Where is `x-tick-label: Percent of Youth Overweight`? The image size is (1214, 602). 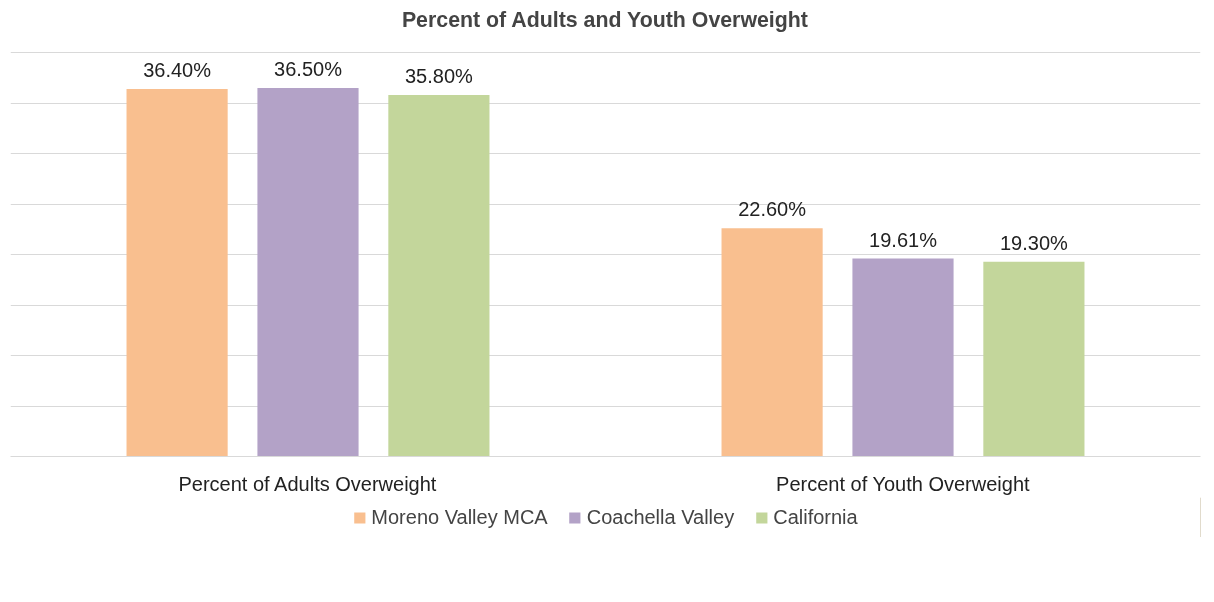
x-tick-label: Percent of Youth Overweight is located at coordinates (903, 483).